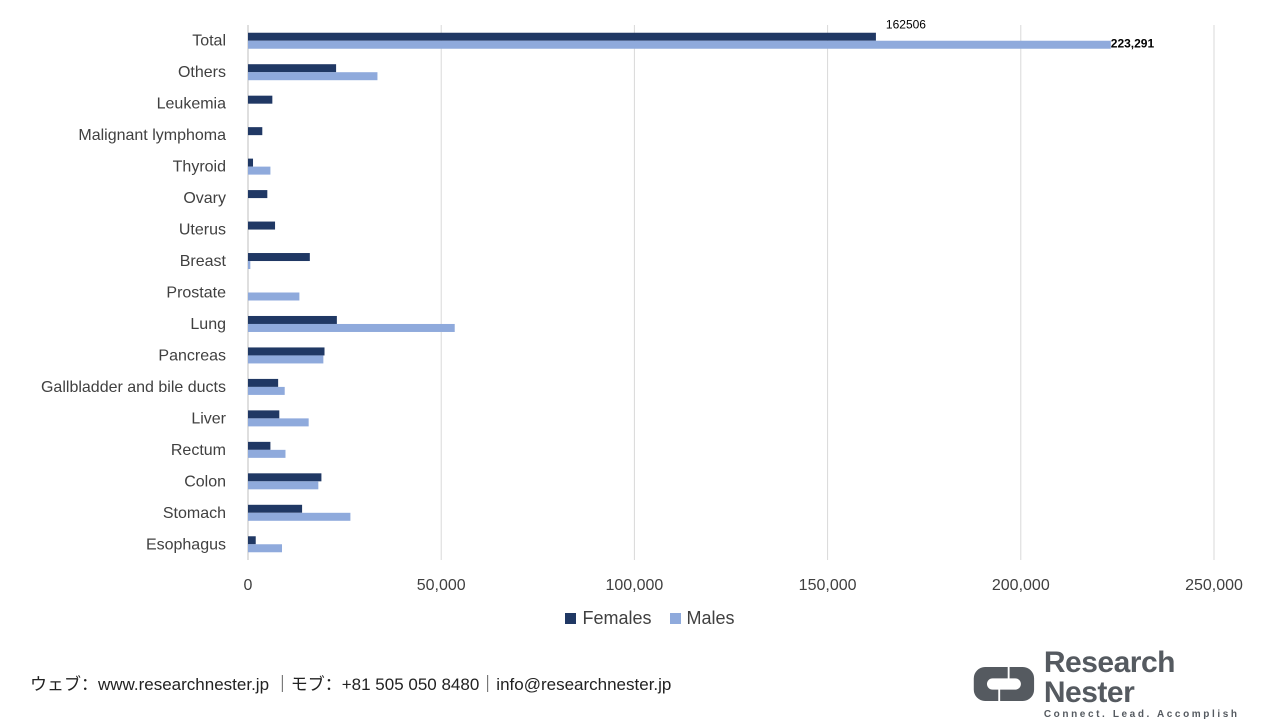  Describe the element at coordinates (202, 230) in the screenshot. I see `category-label: Uterus` at that location.